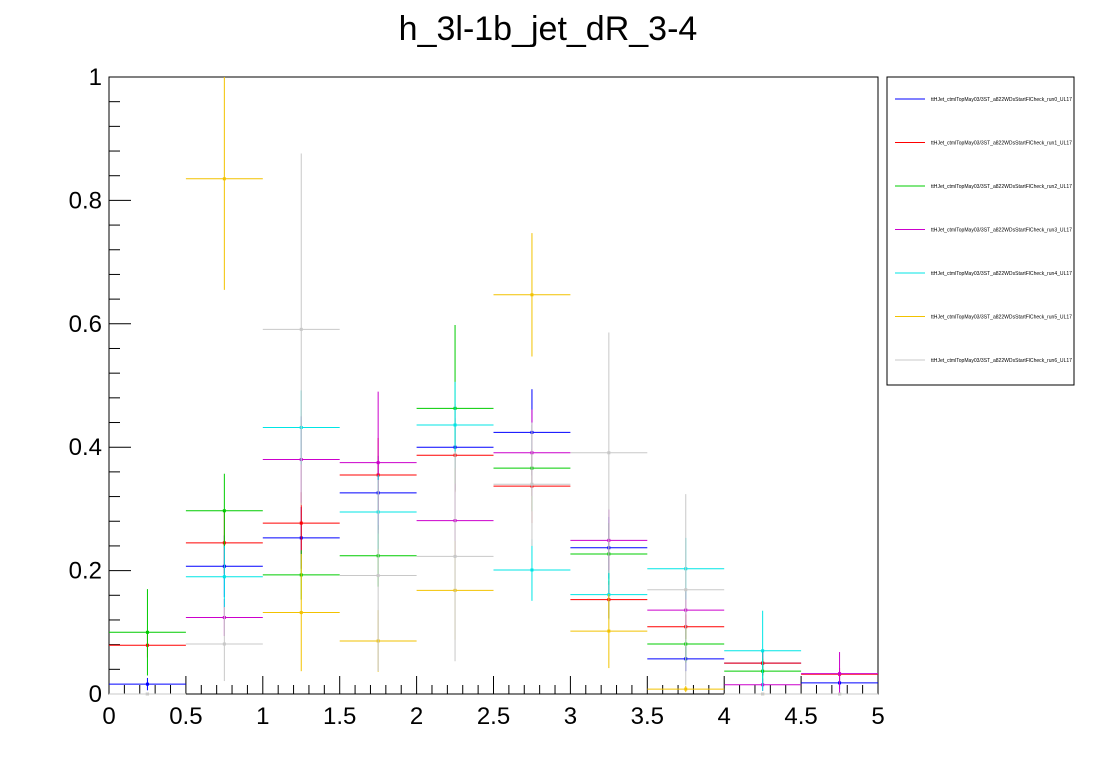 This screenshot has width=1096, height=772. I want to click on x-tick-label: 4.5, so click(800, 716).